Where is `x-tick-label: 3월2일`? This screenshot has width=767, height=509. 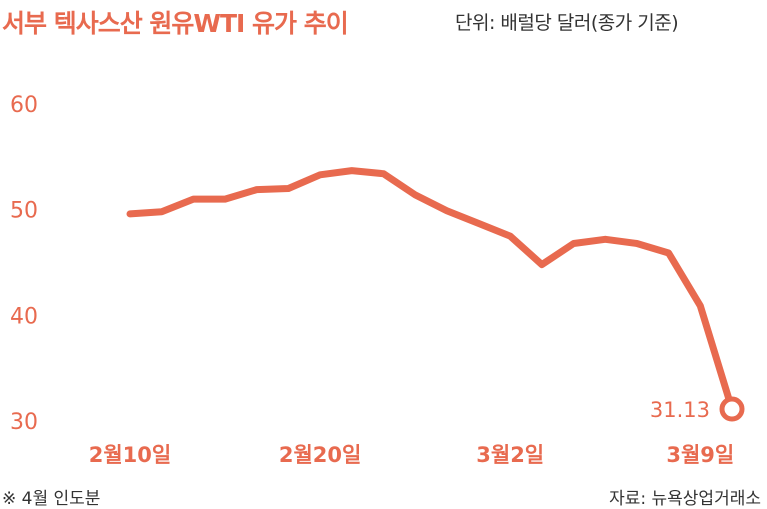
x-tick-label: 3월2일 is located at coordinates (510, 455).